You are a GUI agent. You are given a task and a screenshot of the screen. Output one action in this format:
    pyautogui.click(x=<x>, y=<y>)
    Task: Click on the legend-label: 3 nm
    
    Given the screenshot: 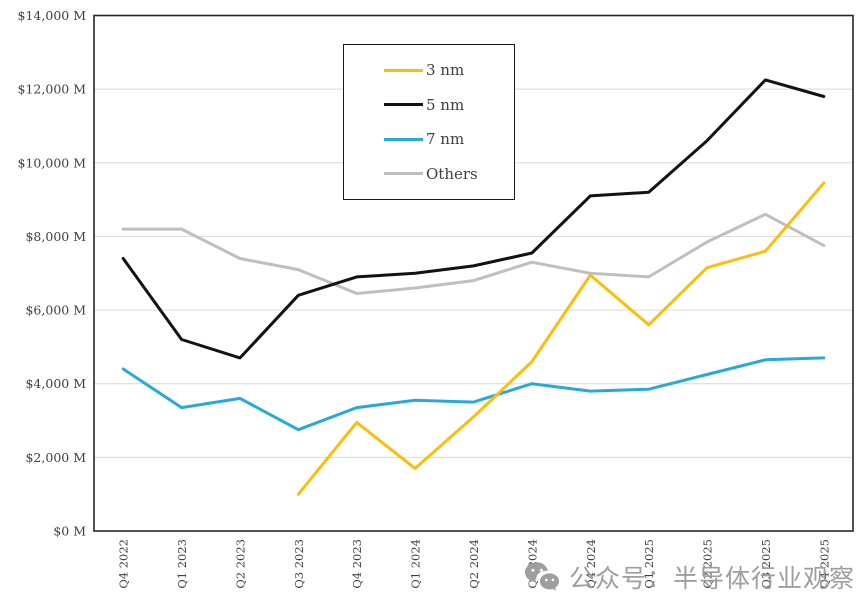 What is the action you would take?
    pyautogui.click(x=445, y=70)
    